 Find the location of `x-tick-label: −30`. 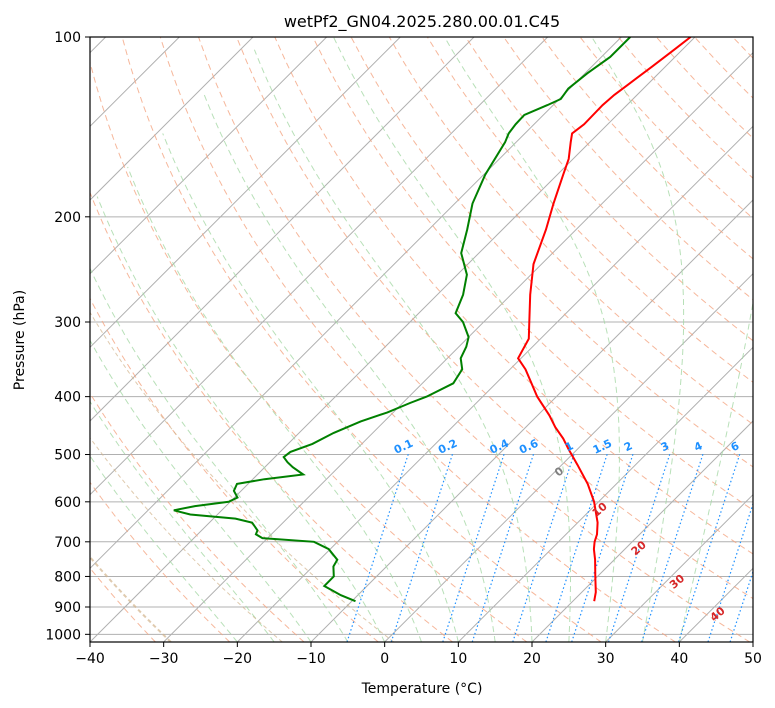

x-tick-label: −30 is located at coordinates (164, 659).